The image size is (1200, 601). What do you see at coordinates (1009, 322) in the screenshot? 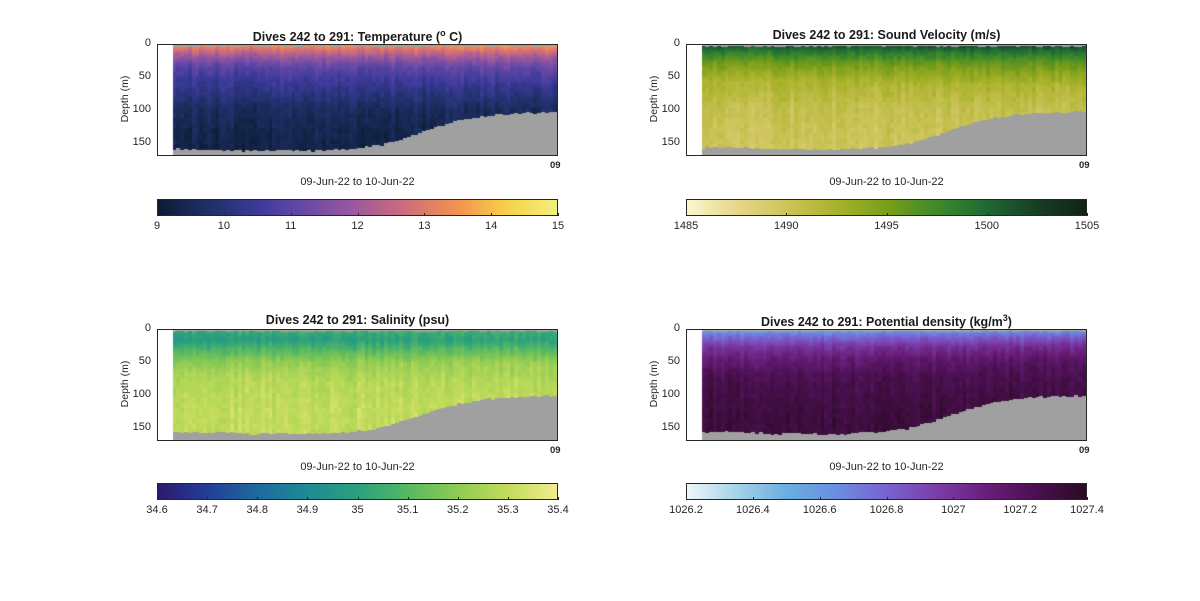
I see `chart-title-suffix: )` at bounding box center [1009, 322].